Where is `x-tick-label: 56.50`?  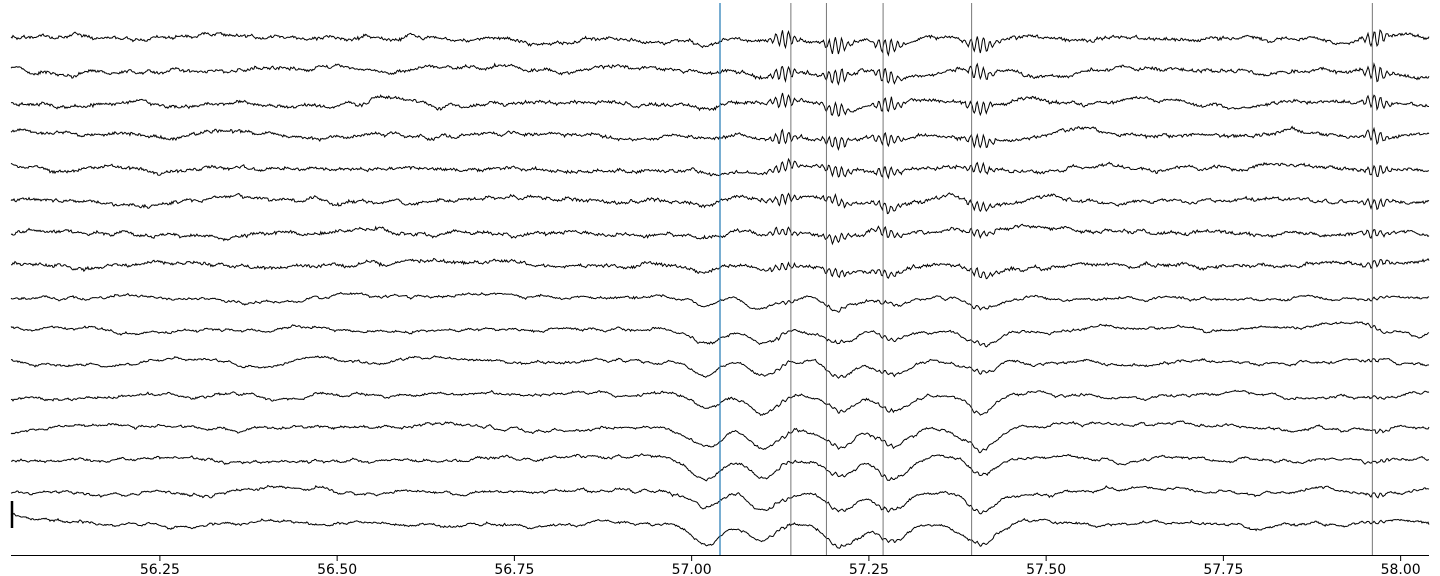 x-tick-label: 56.50 is located at coordinates (337, 569).